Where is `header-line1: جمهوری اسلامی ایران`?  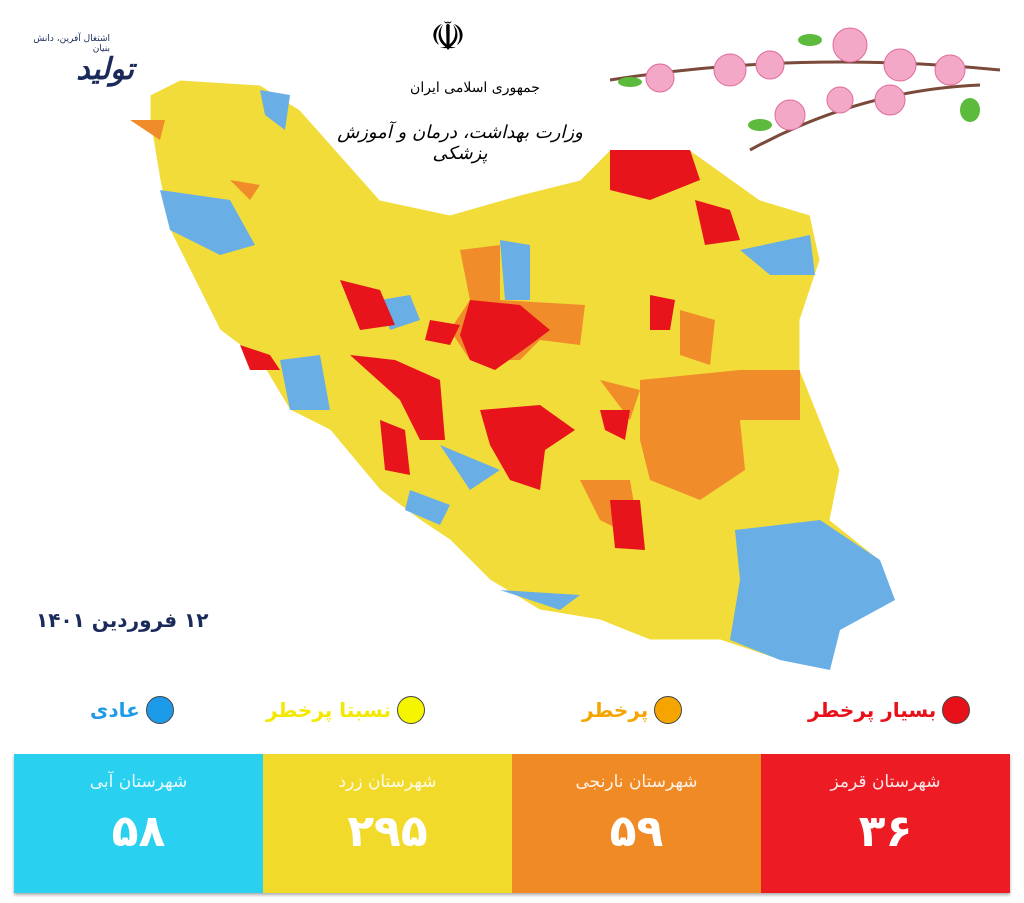
header-line1: جمهوری اسلامی ایران is located at coordinates (475, 88).